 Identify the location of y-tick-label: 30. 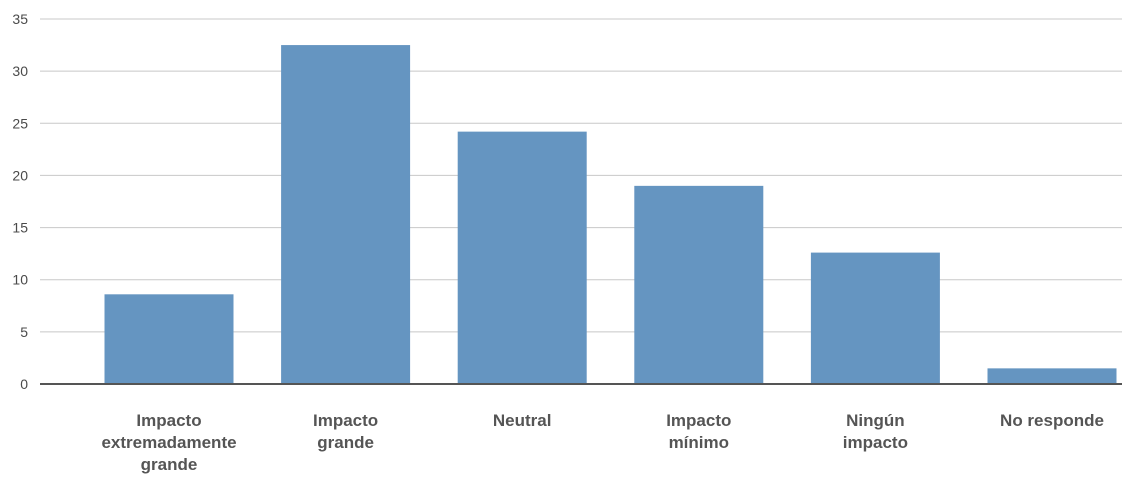
(20, 71).